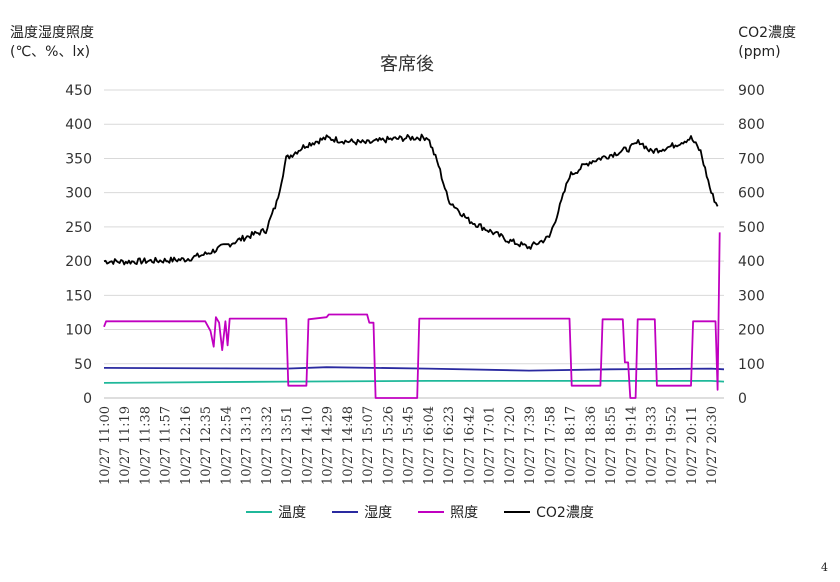  What do you see at coordinates (751, 125) in the screenshot?
I see `right-tick-label: 800` at bounding box center [751, 125].